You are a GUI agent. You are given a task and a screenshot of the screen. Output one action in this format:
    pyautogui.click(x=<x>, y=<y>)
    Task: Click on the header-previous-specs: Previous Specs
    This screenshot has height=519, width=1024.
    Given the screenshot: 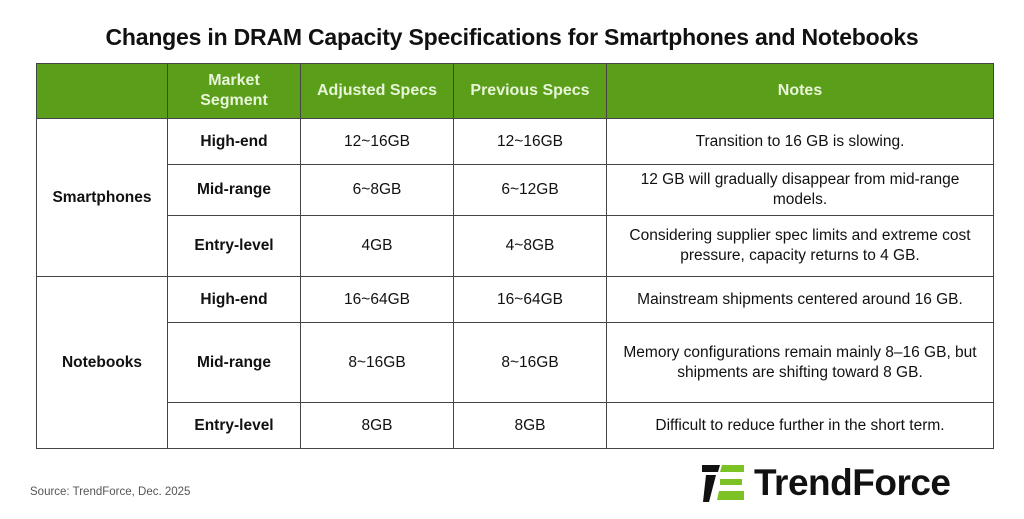 What is the action you would take?
    pyautogui.click(x=530, y=91)
    